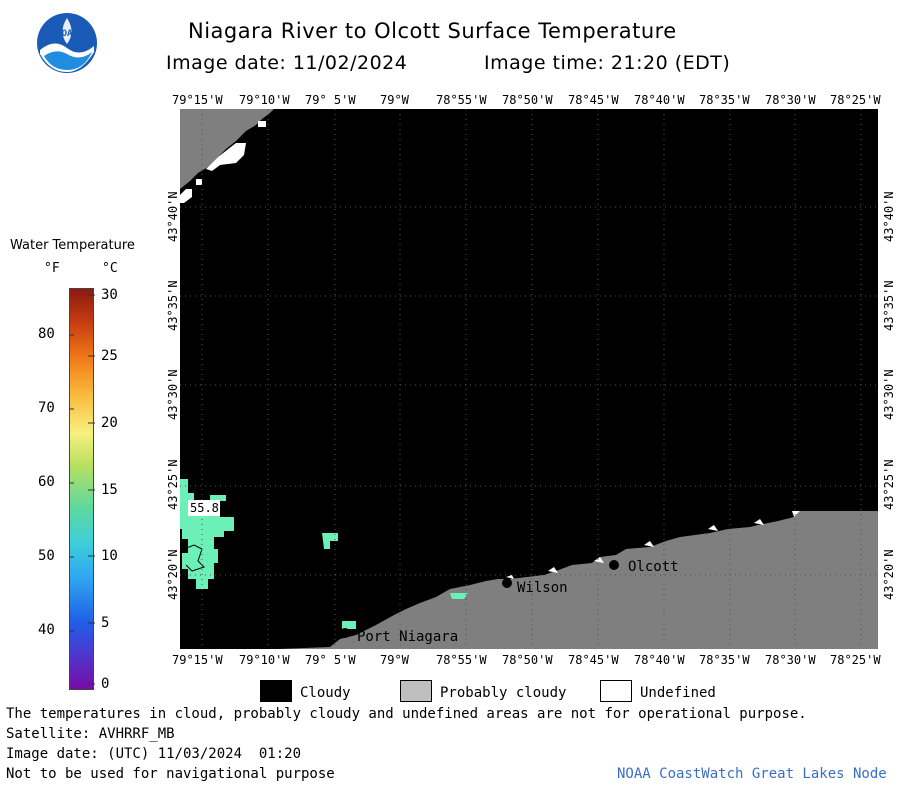 The image size is (916, 790). I want to click on legend-f-50: 50, so click(46, 556).